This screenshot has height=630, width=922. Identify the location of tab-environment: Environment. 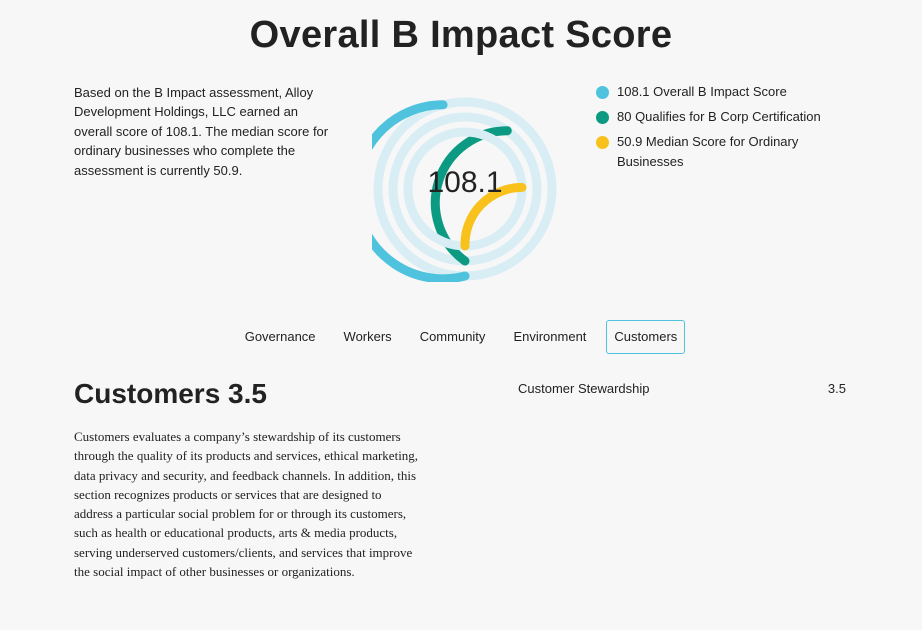
(550, 336).